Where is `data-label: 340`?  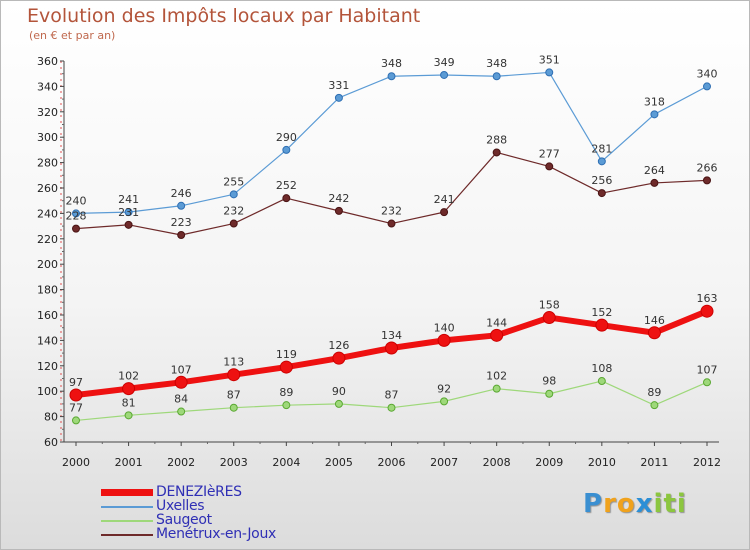
data-label: 340 is located at coordinates (707, 73).